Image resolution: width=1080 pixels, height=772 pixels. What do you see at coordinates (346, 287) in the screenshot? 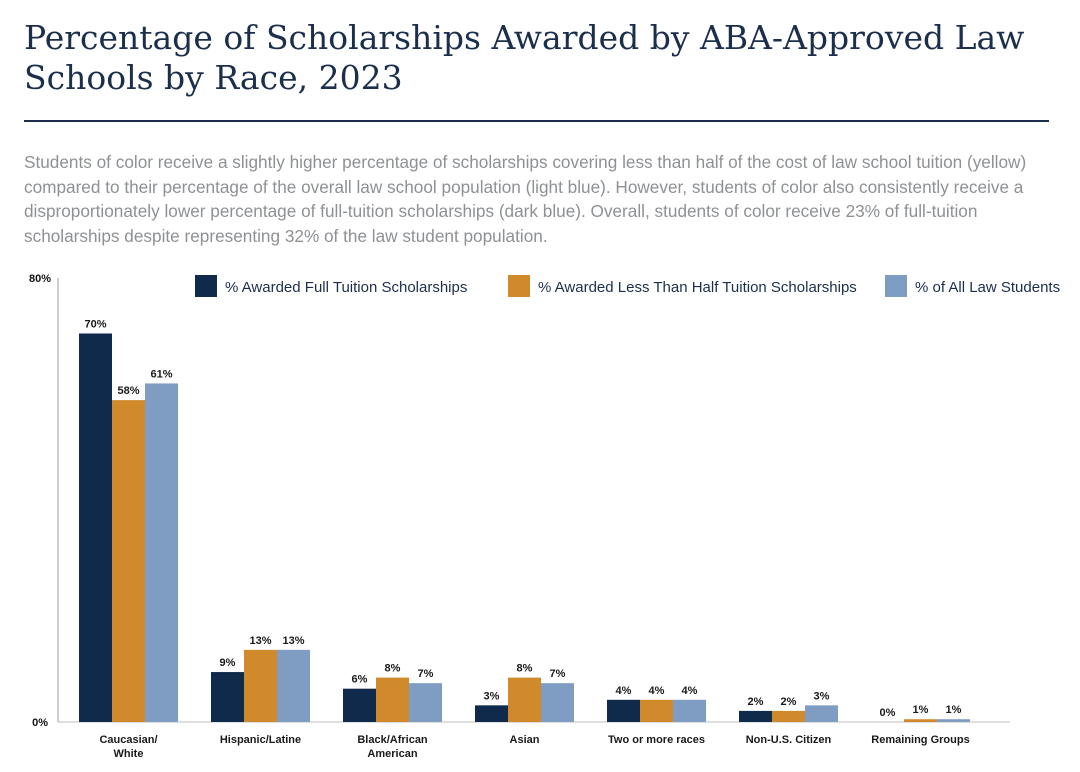
I see `legend-label-1: % Awarded Full Tuition Scholarships` at bounding box center [346, 287].